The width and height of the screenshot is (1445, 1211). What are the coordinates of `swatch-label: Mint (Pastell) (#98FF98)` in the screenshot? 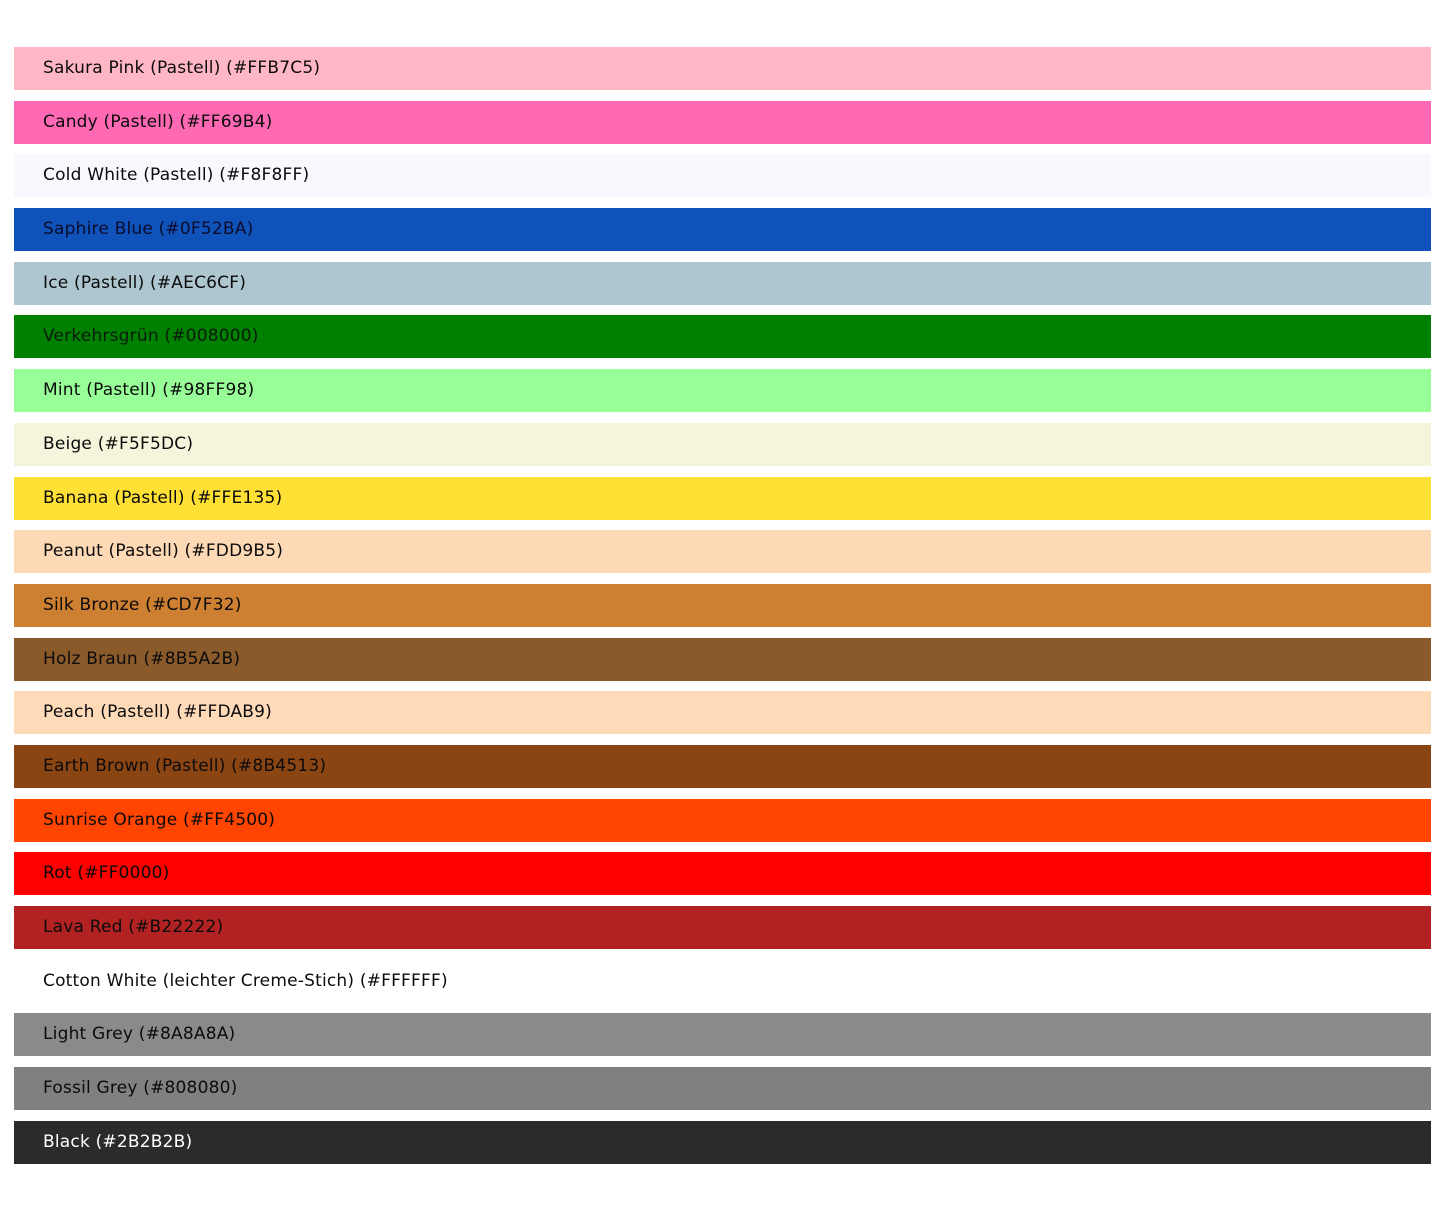 It's located at (149, 390).